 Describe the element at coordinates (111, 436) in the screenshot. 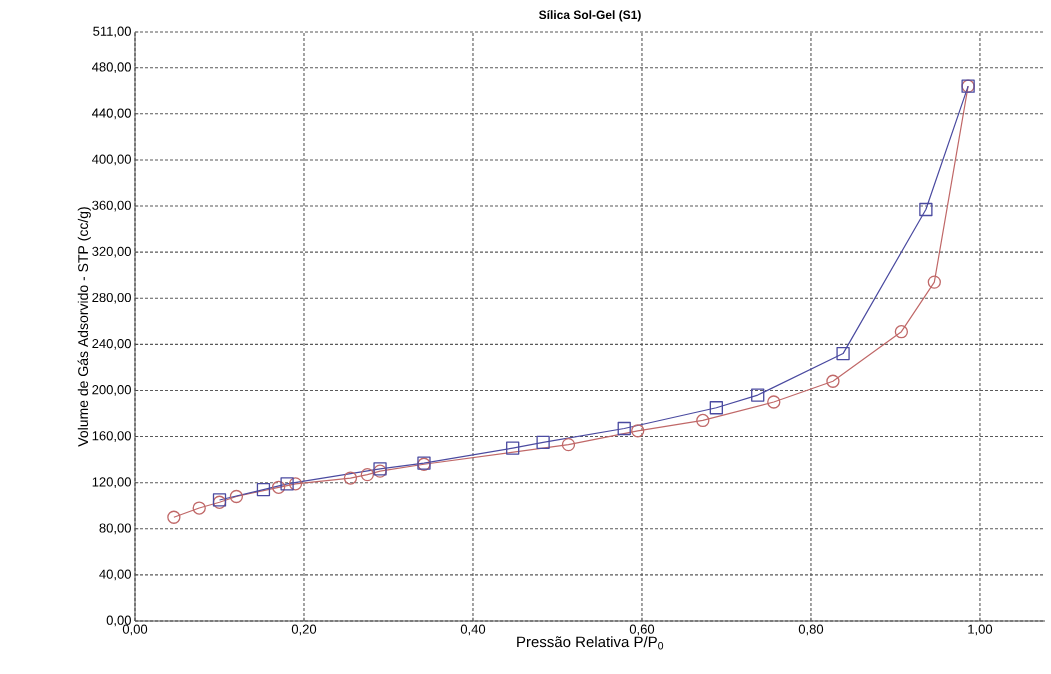

I see `y-tick-label: 160,00` at that location.